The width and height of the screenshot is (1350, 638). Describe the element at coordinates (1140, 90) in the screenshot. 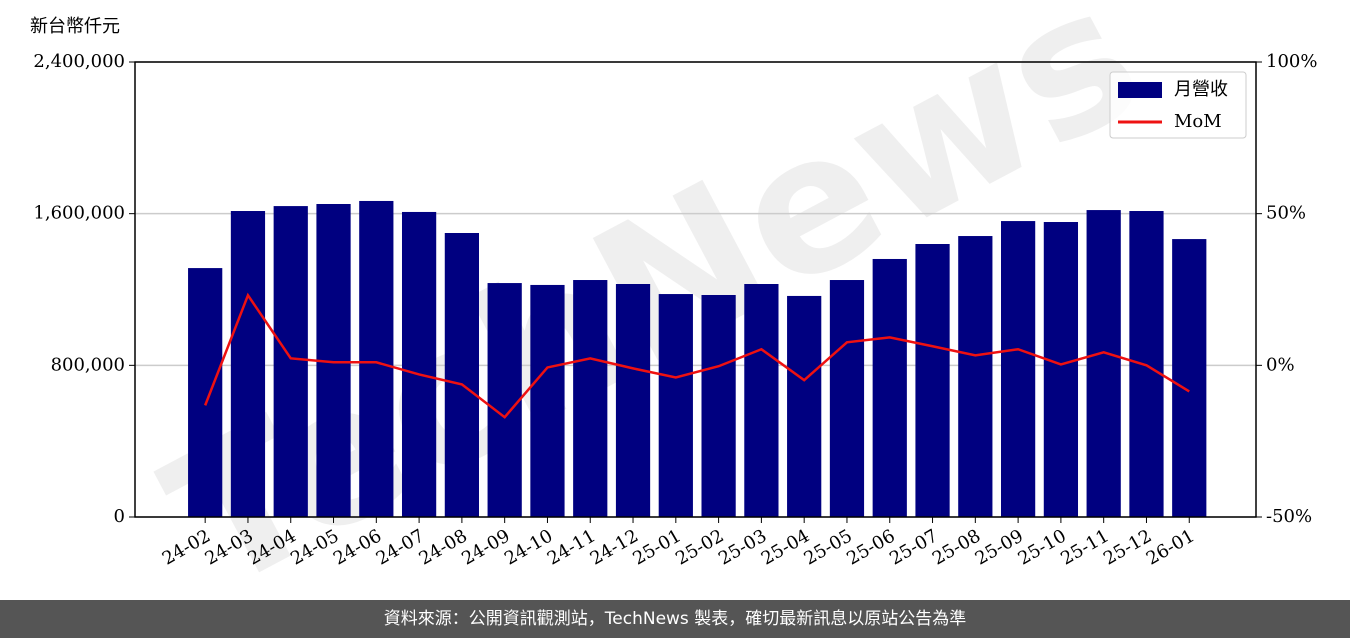

I see `legend-swatch` at that location.